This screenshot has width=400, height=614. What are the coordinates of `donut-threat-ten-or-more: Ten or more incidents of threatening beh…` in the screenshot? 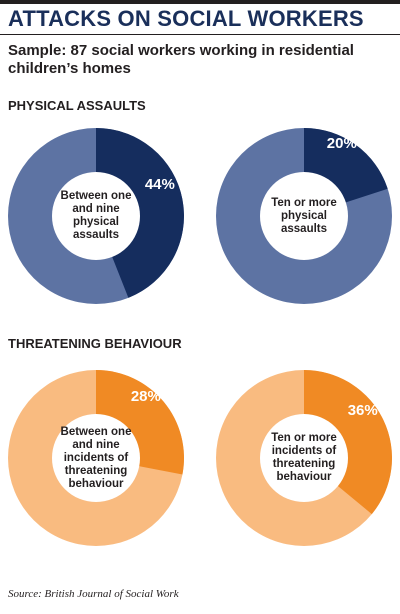 It's located at (304, 458).